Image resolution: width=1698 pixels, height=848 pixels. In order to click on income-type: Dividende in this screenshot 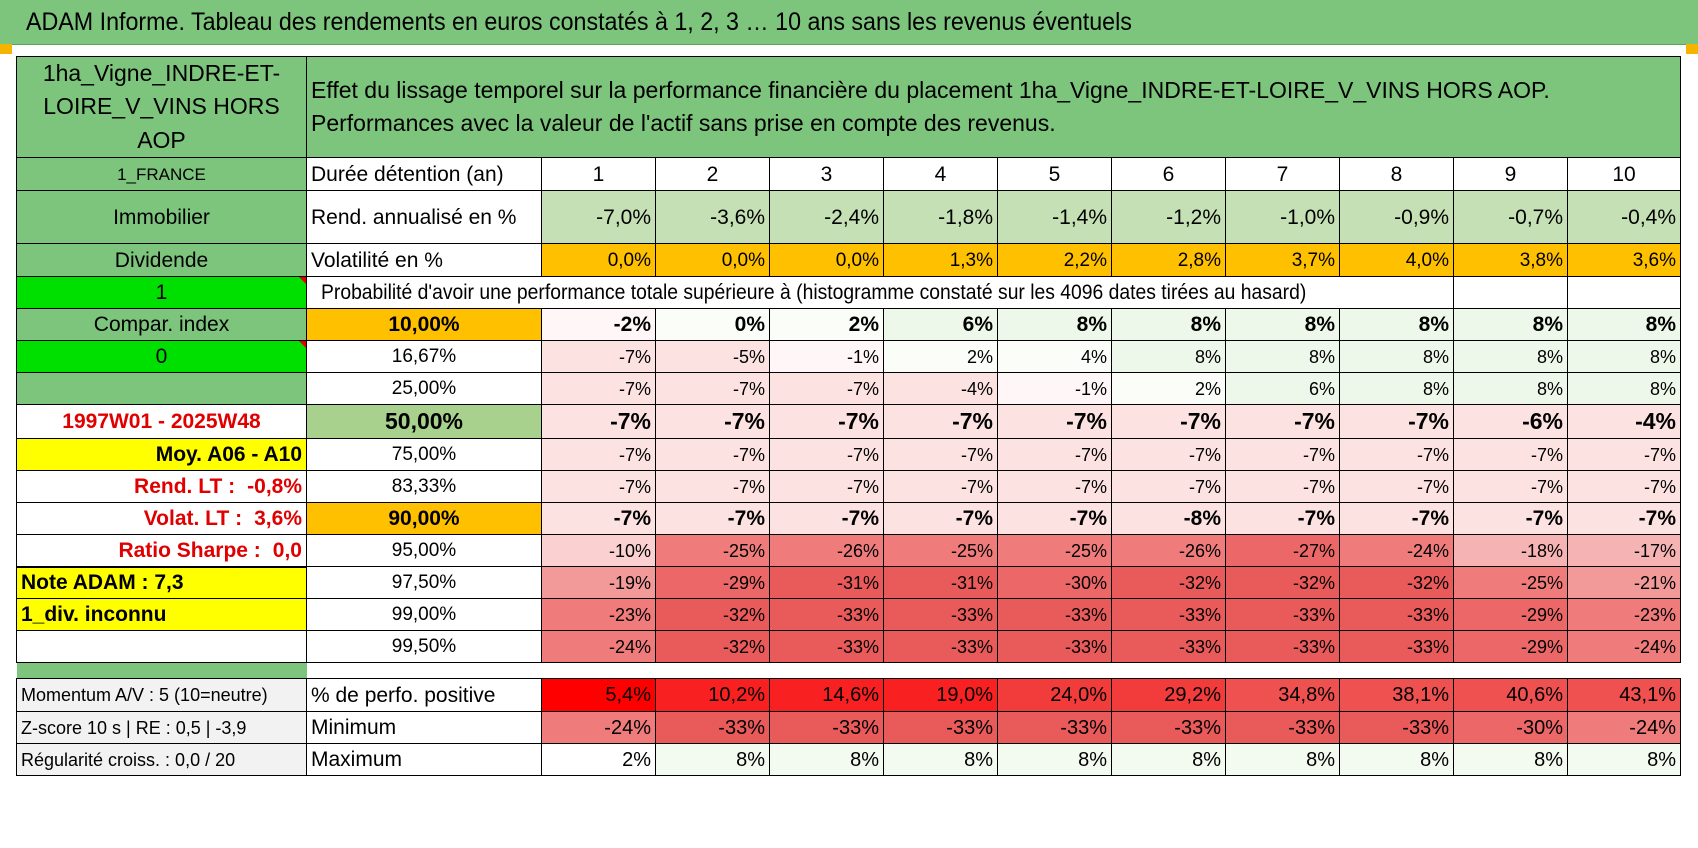, I will do `click(161, 260)`.